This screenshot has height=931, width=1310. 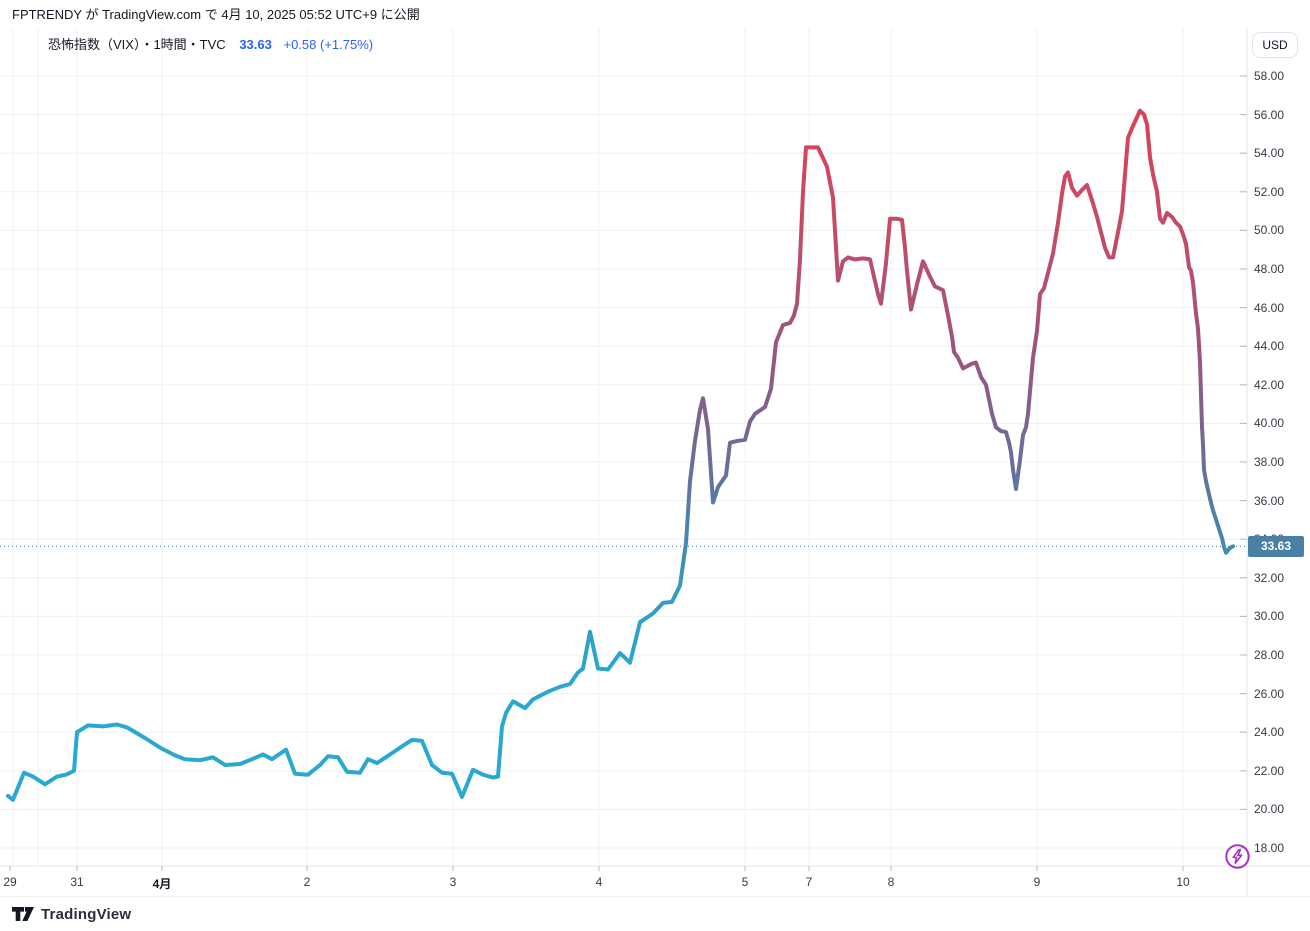 What do you see at coordinates (77, 882) in the screenshot?
I see `x-axis-label: 31` at bounding box center [77, 882].